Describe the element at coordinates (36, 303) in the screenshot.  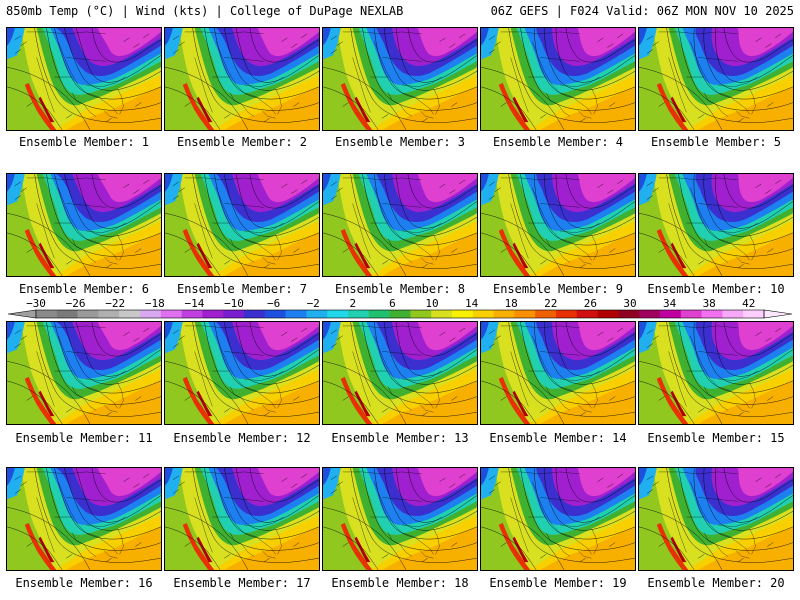
I see `colorbar-tick-label: −30` at that location.